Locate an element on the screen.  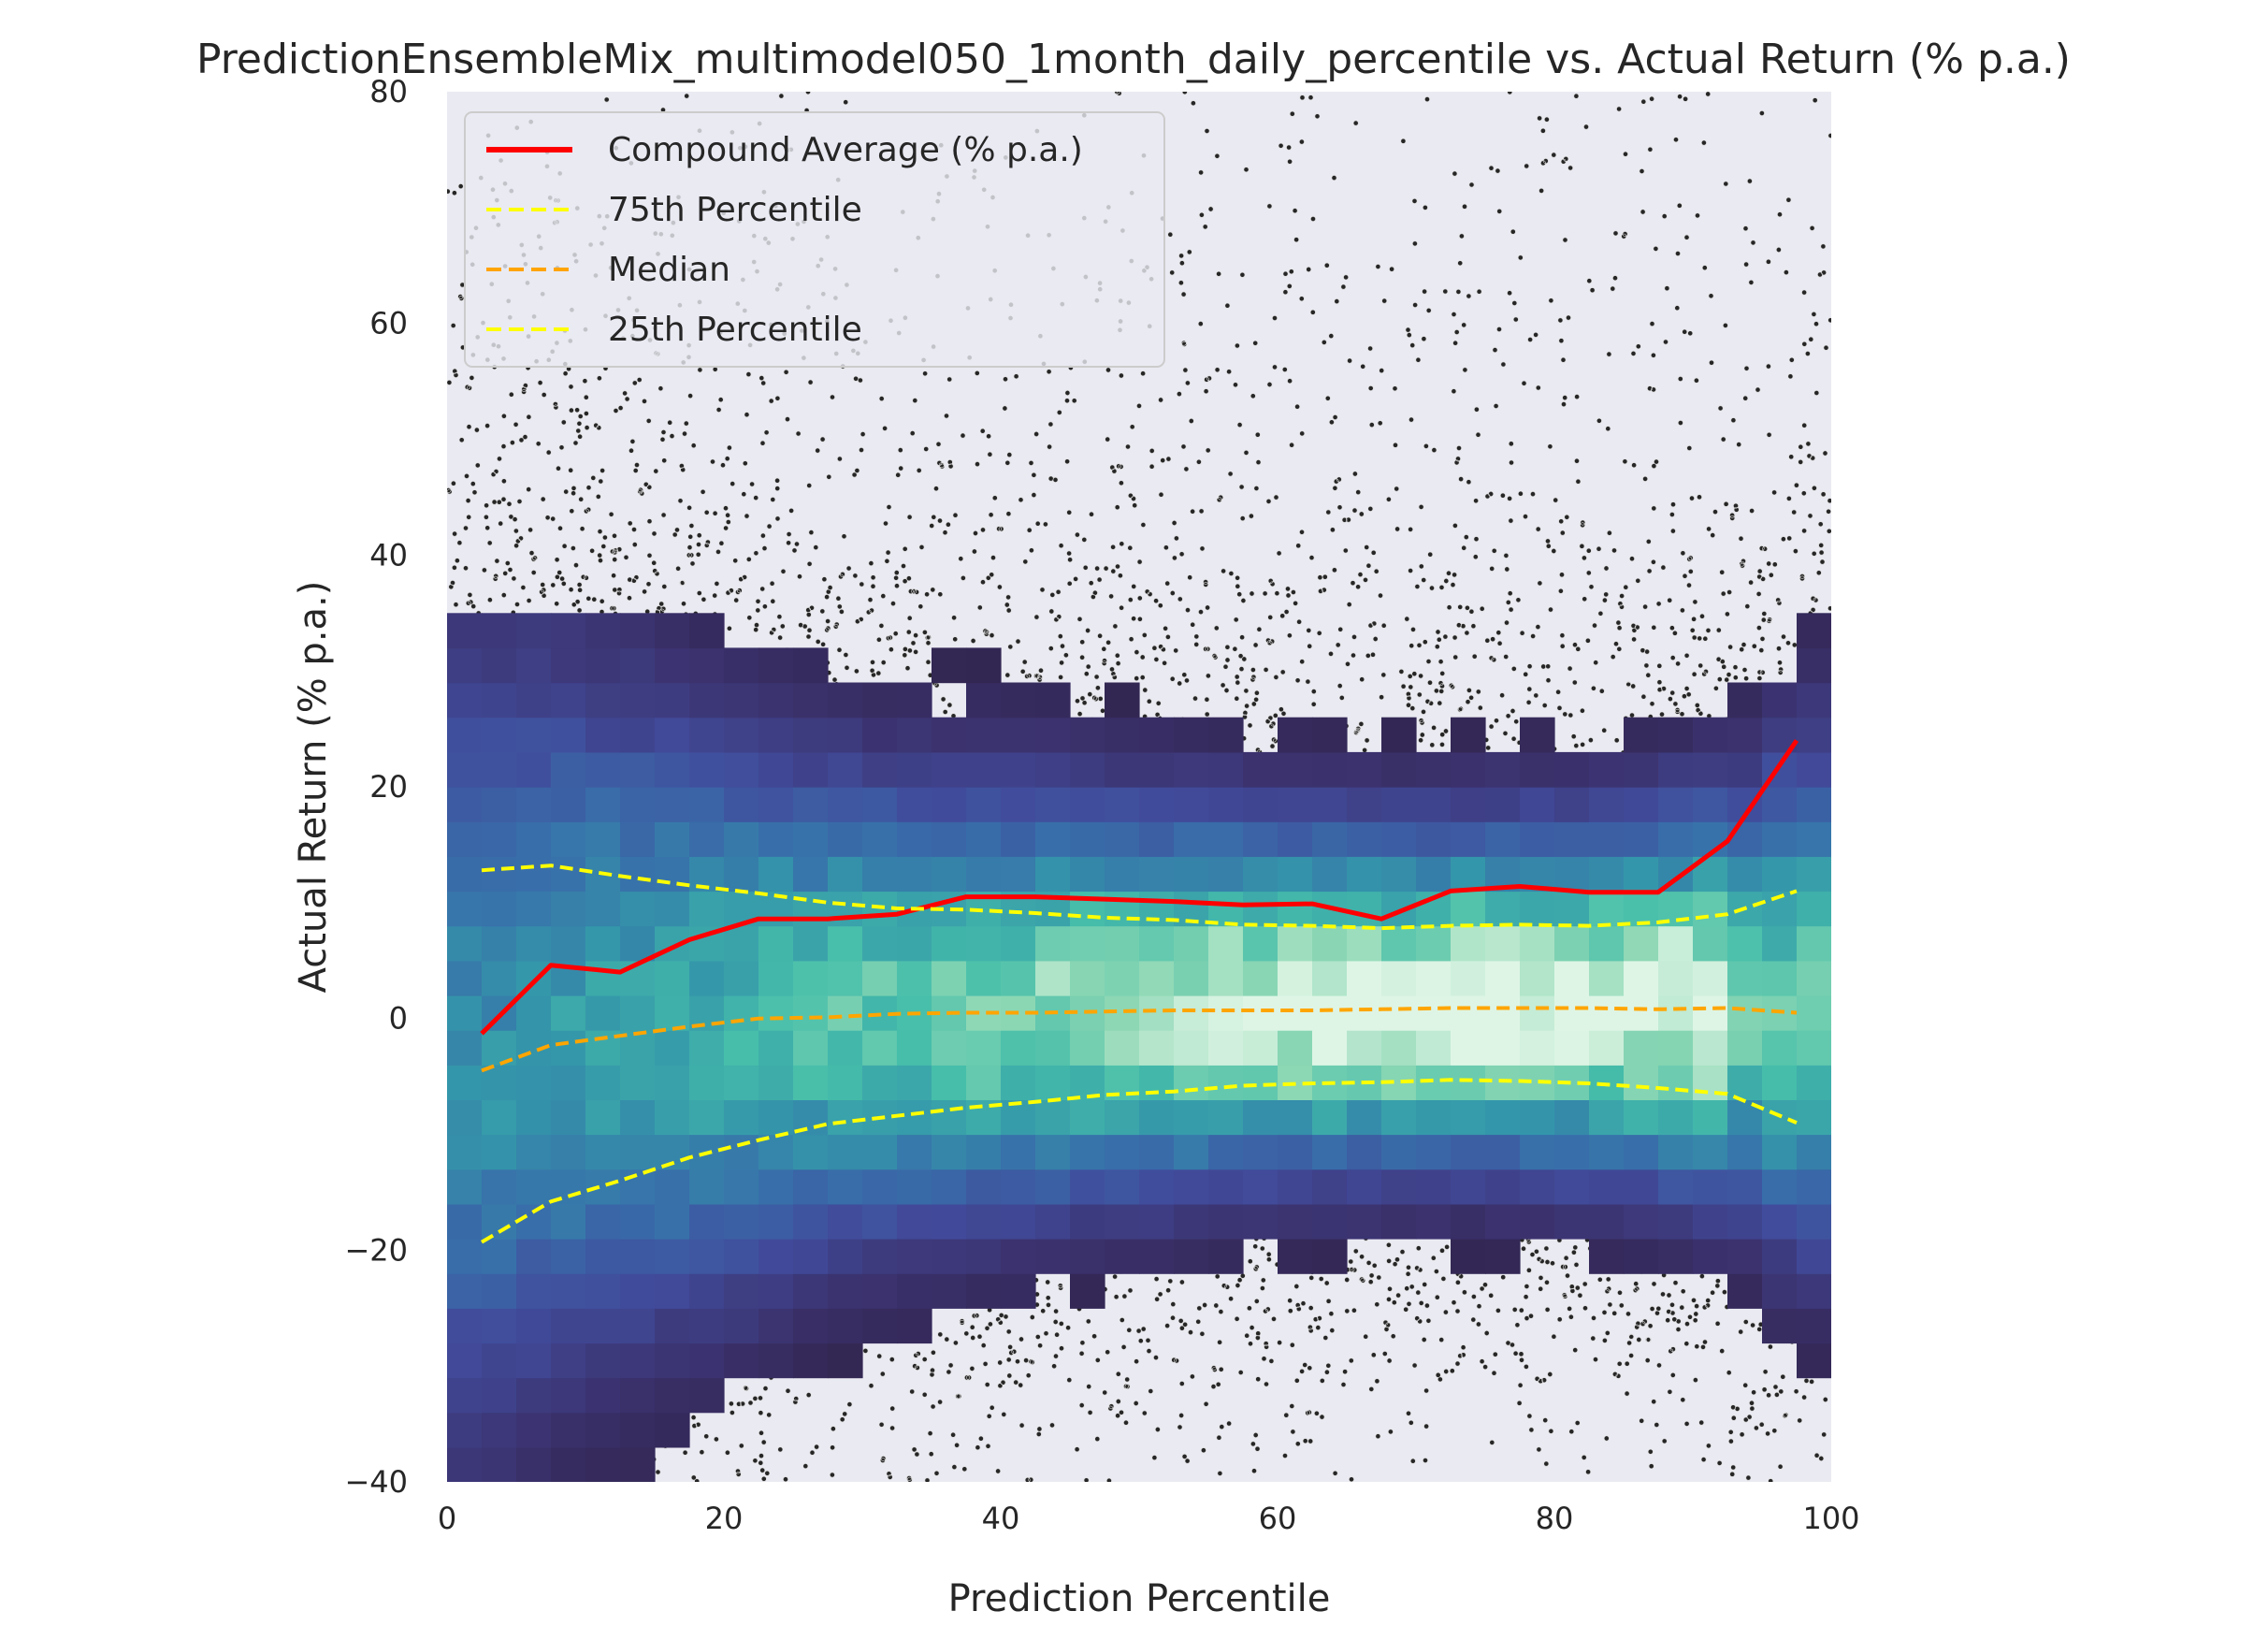
x-tick-label: 0 is located at coordinates (447, 1518).